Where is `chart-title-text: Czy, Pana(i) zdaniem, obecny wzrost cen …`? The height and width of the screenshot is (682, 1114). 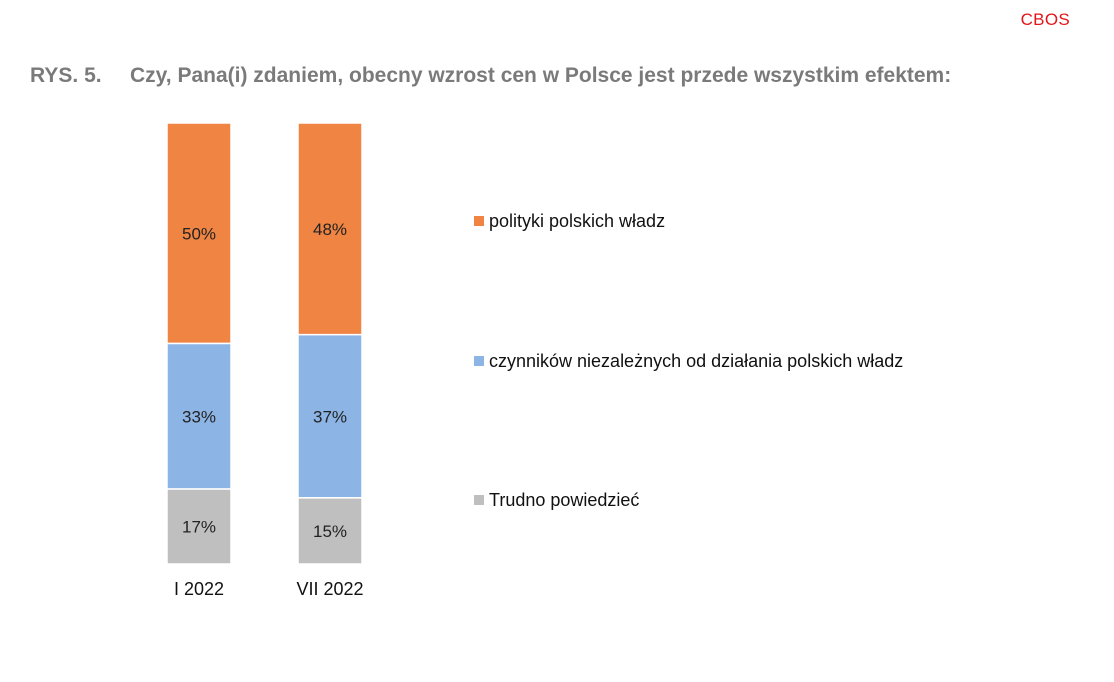
chart-title-text: Czy, Pana(i) zdaniem, obecny wzrost cen … is located at coordinates (541, 75).